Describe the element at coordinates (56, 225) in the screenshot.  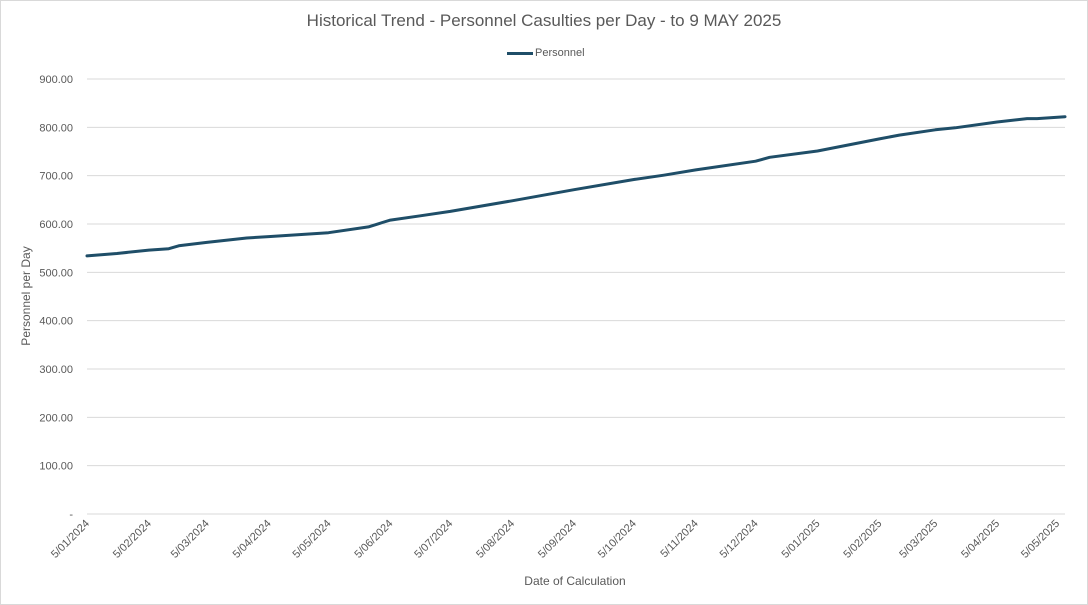
I see `y-tick-label: 600.00` at that location.